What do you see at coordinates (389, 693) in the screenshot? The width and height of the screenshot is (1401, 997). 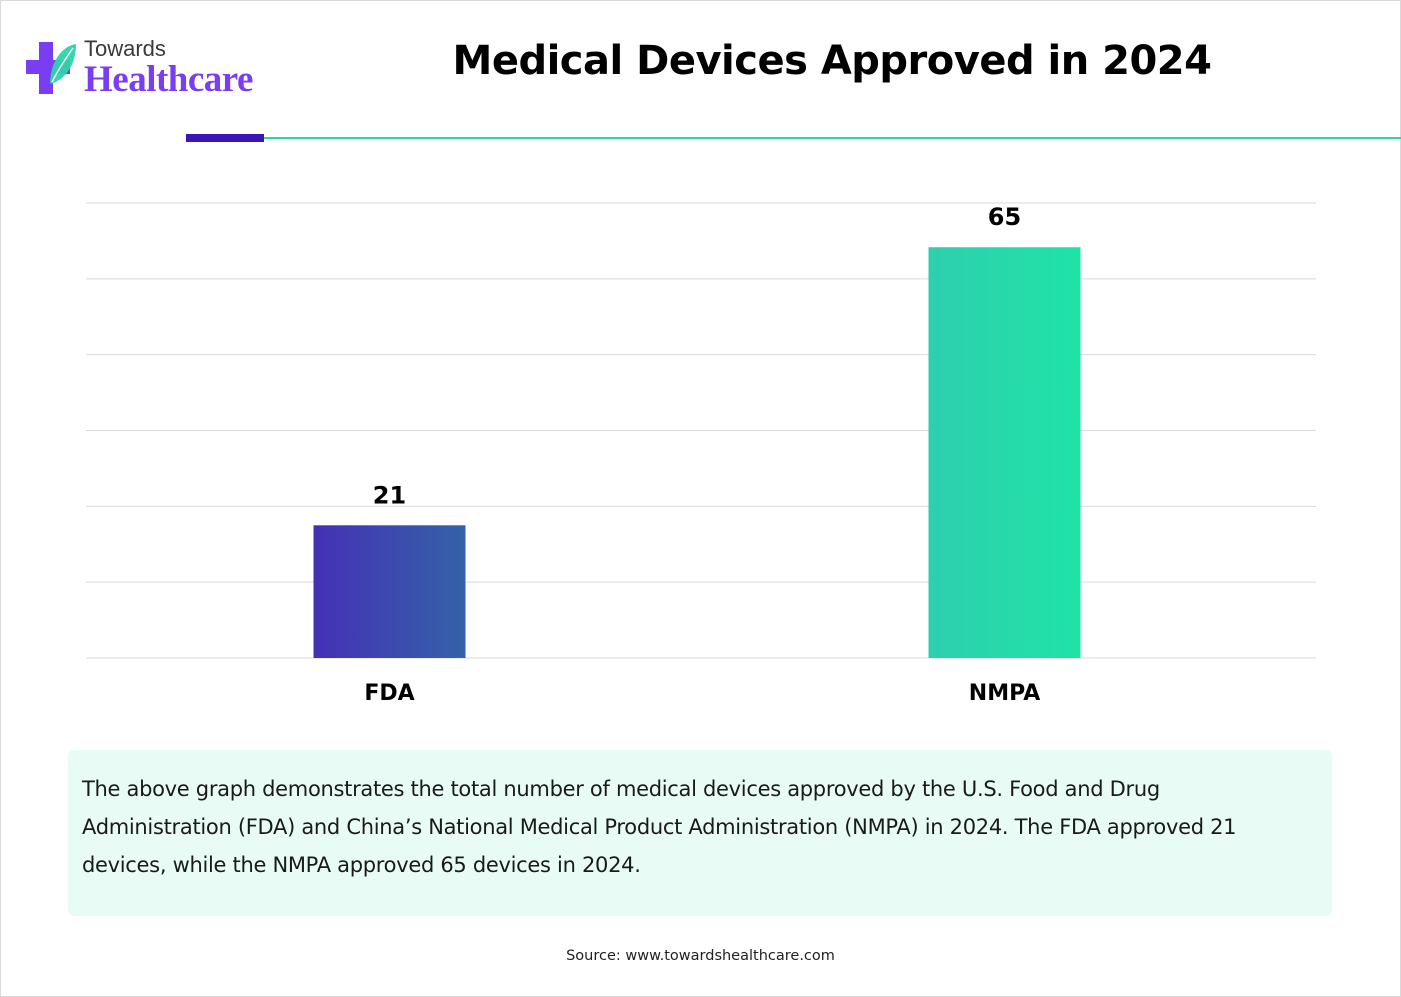 I see `x-tick-label-fda: FDA` at bounding box center [389, 693].